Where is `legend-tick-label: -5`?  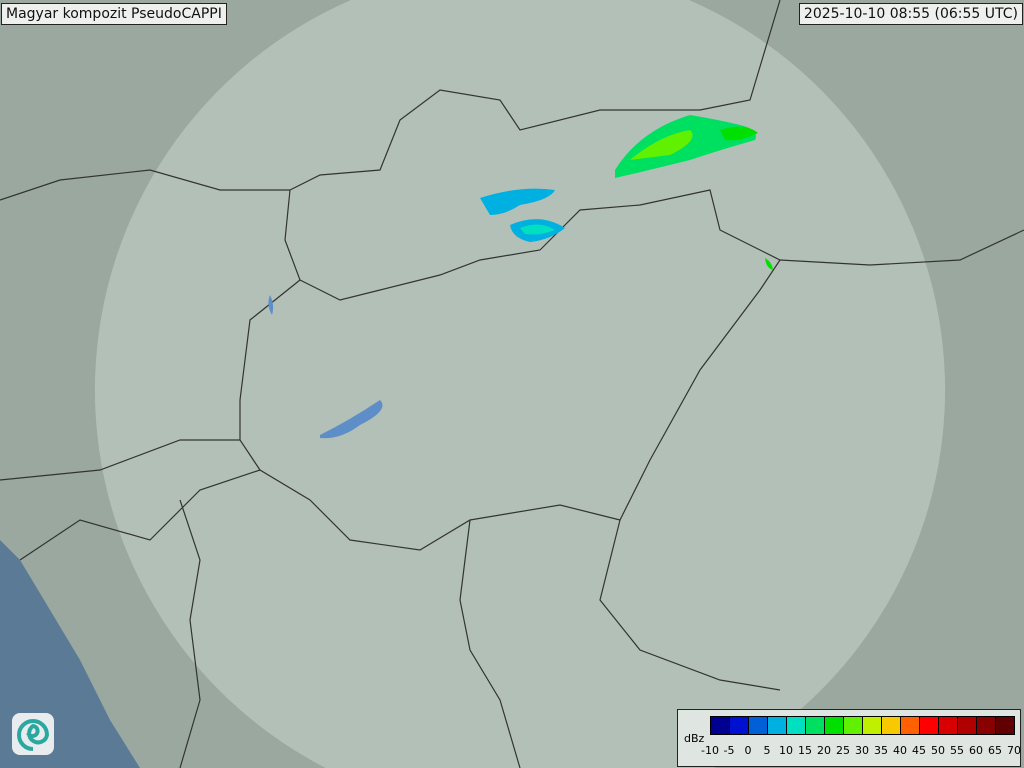 legend-tick-label: -5 is located at coordinates (729, 750).